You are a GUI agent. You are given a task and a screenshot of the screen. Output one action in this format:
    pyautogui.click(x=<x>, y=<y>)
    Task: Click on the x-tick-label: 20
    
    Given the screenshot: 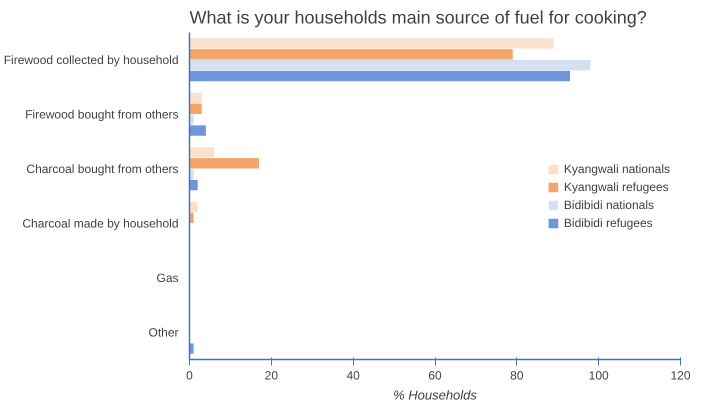 What is the action you would take?
    pyautogui.click(x=271, y=375)
    